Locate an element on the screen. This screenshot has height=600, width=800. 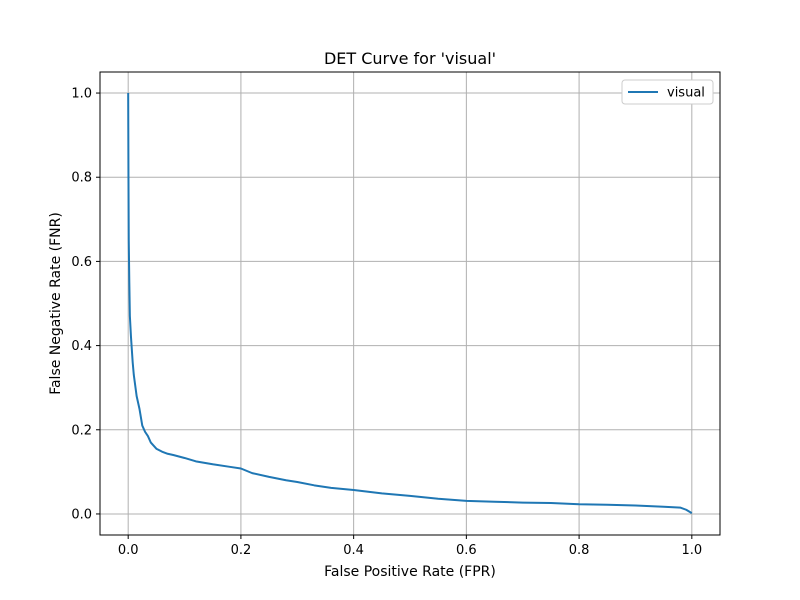
x-tick-label: 0.8 is located at coordinates (579, 550).